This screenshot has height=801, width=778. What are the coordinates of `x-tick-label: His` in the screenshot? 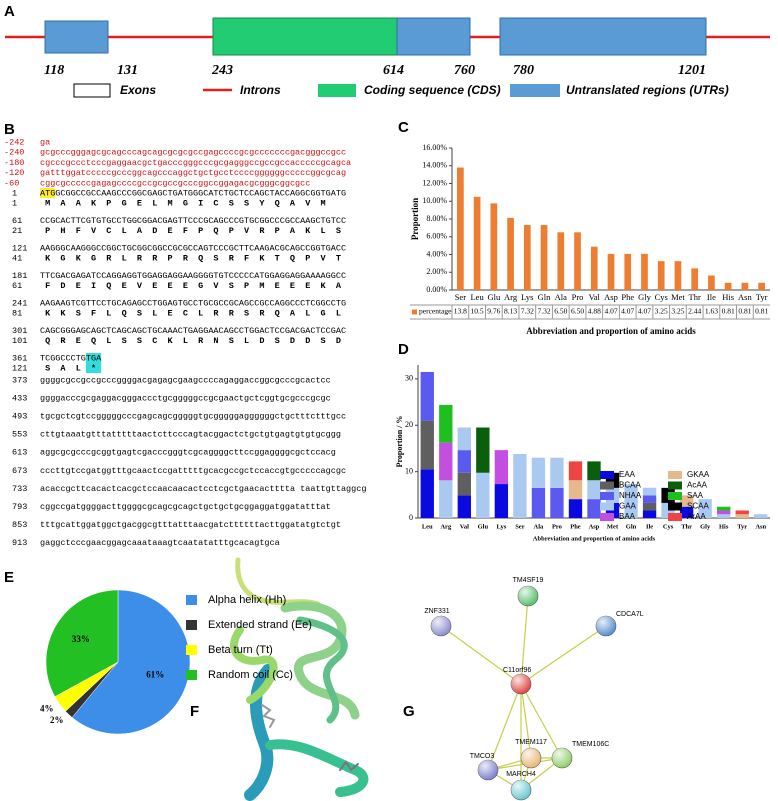 It's located at (724, 526).